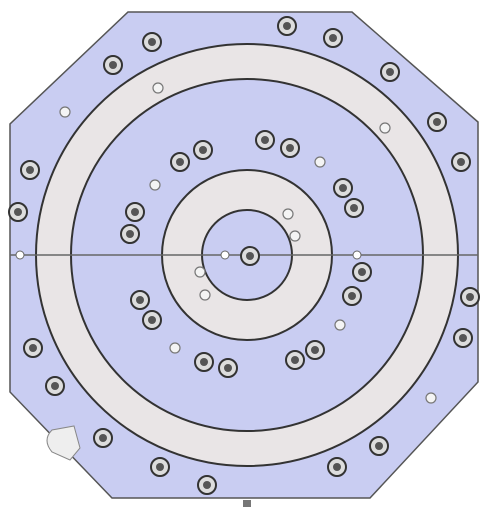 This screenshot has height=509, width=483. I want to click on side-tab, so click(63, 443).